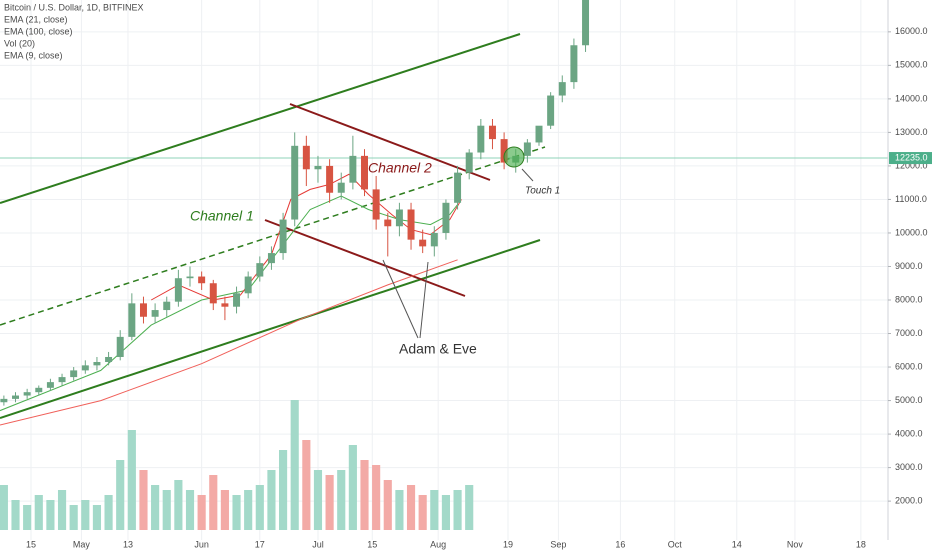 The image size is (932, 550). I want to click on y-tick-label: 14000.0, so click(911, 98).